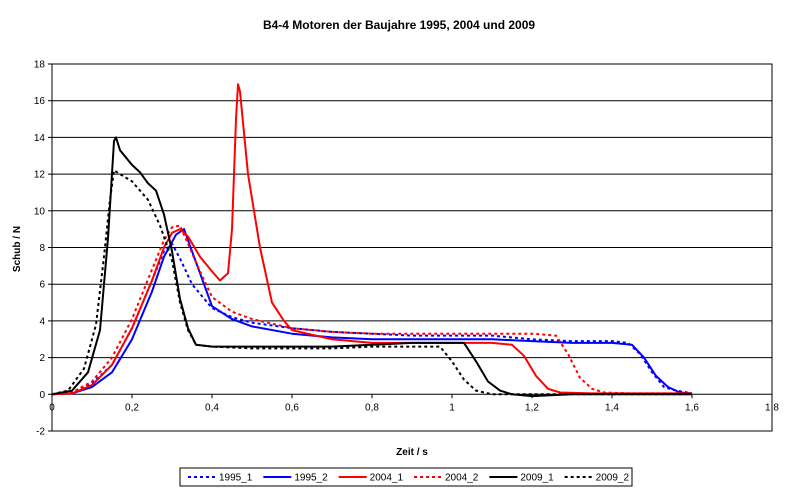 The width and height of the screenshot is (795, 495). Describe the element at coordinates (40, 101) in the screenshot. I see `y-tick-label: 16` at that location.